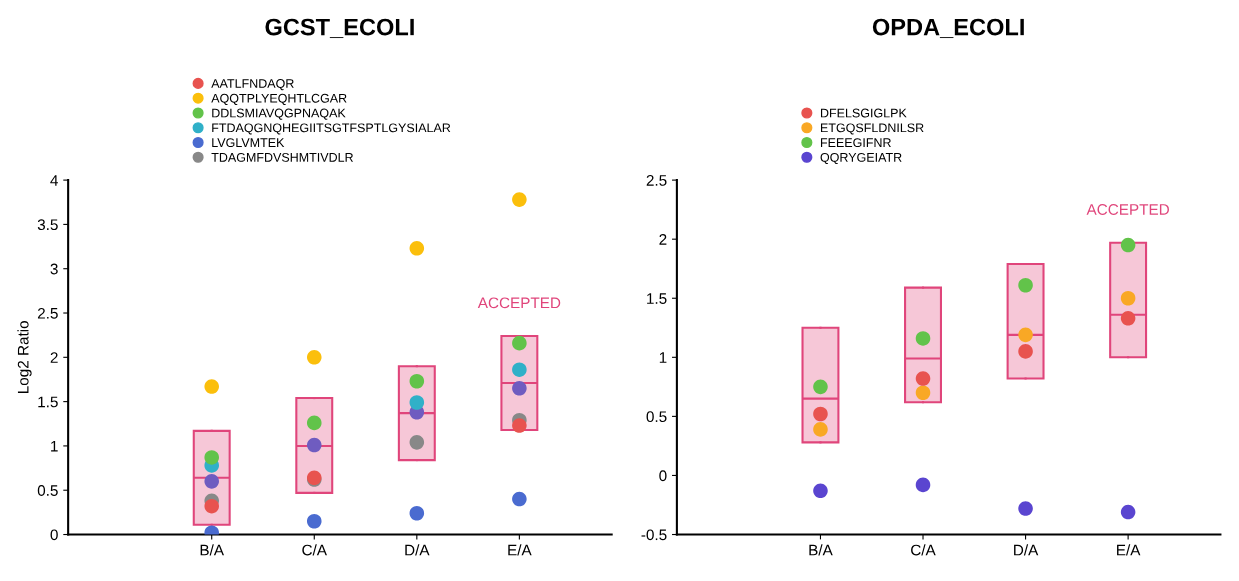  I want to click on legend-label: QQRYGEIATR, so click(861, 158).